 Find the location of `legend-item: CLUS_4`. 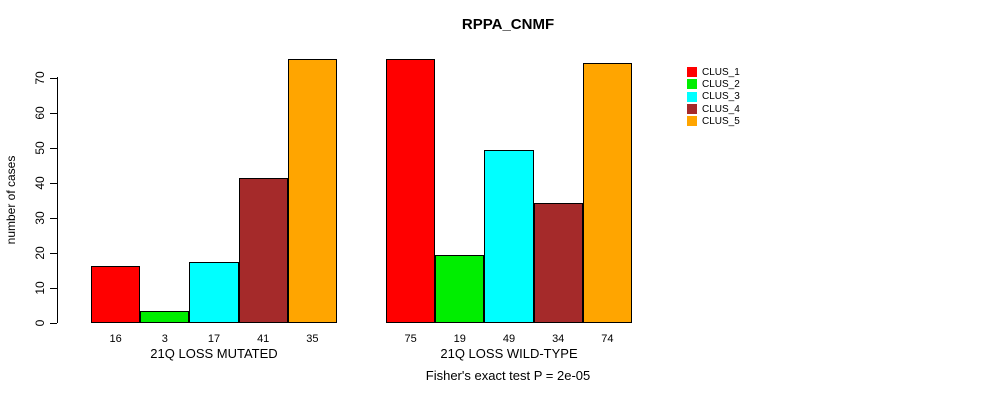

legend-item: CLUS_4 is located at coordinates (713, 109).